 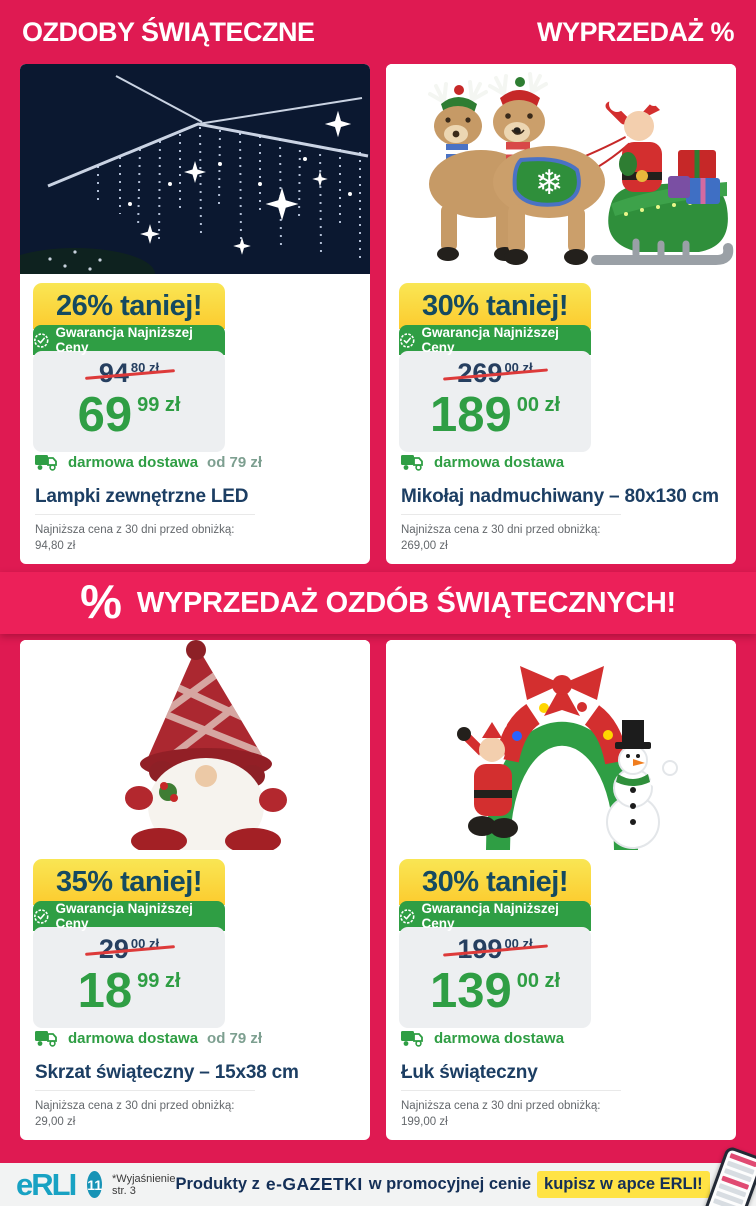 What do you see at coordinates (144, 1184) in the screenshot?
I see `footnote: *Wyjaśnienie str. 3` at bounding box center [144, 1184].